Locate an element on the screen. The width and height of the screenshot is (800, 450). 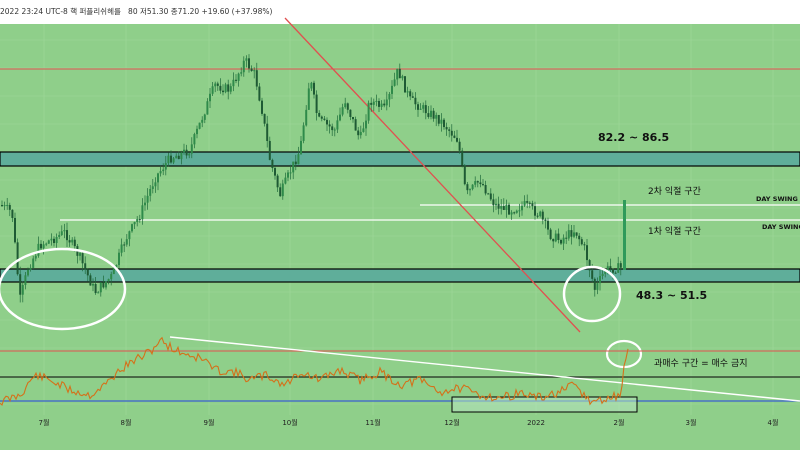
rsi-highlight-box is located at coordinates (544, 404).